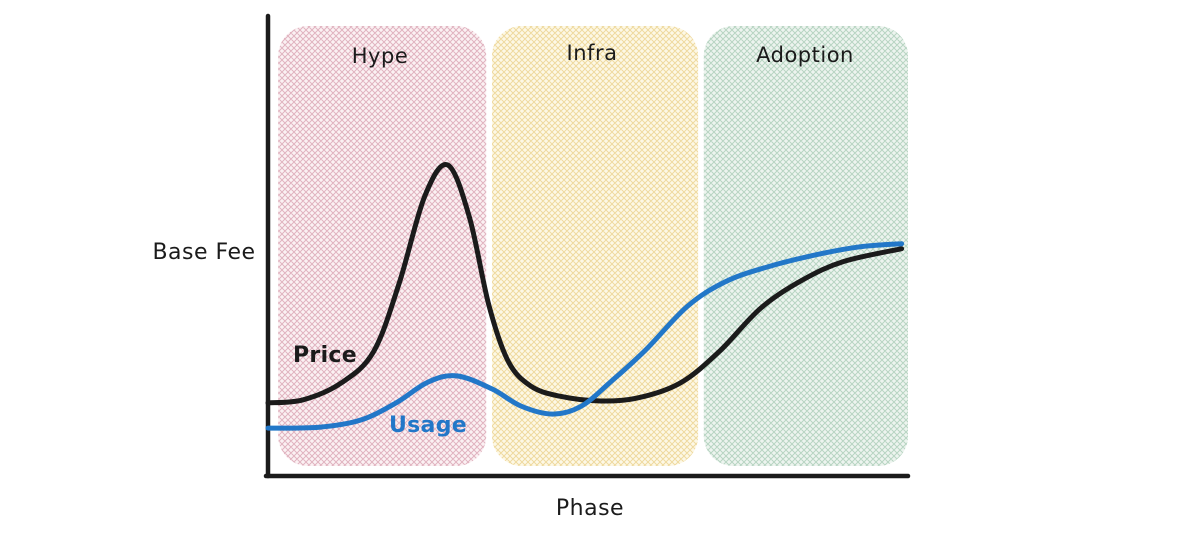 The width and height of the screenshot is (1200, 534). I want to click on band-label-infra: Infra, so click(592, 53).